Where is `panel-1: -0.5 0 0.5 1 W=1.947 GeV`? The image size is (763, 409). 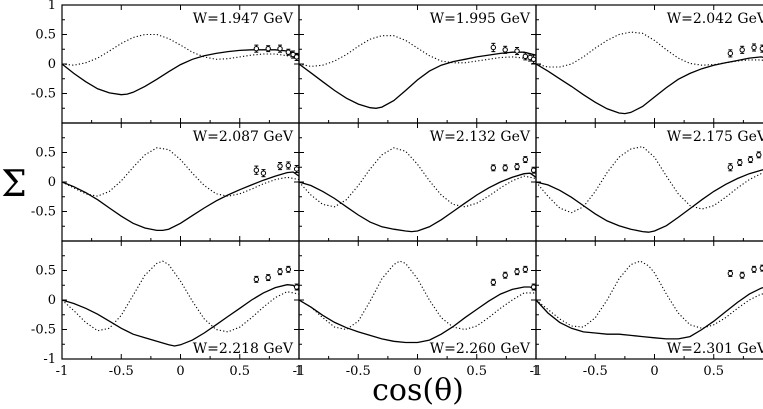 panel-1: -0.5 0 0.5 1 W=1.947 GeV is located at coordinates (165, 62).